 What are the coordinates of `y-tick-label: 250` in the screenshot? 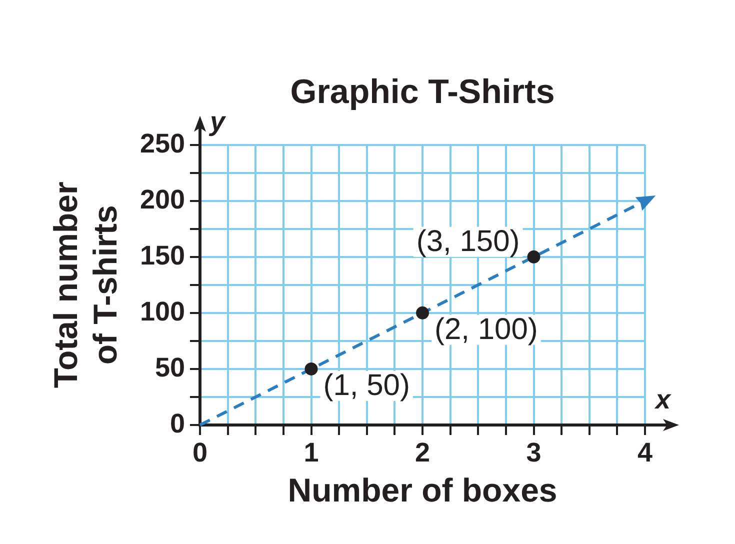 It's located at (162, 143).